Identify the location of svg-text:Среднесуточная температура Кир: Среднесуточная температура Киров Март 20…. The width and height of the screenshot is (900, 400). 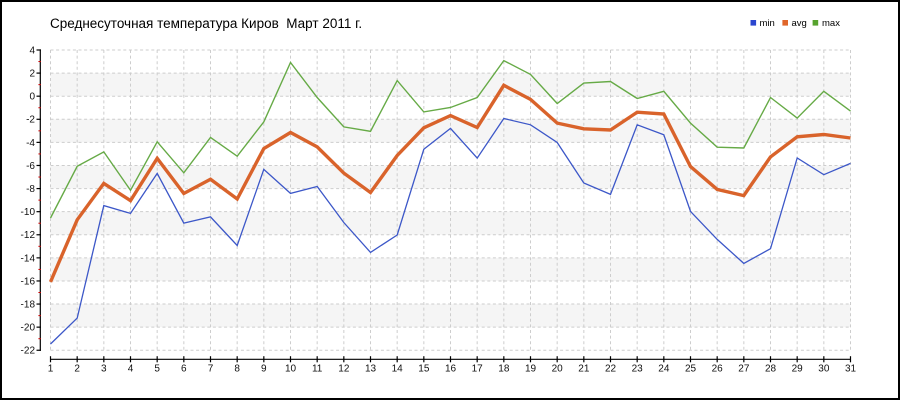
(206, 23).